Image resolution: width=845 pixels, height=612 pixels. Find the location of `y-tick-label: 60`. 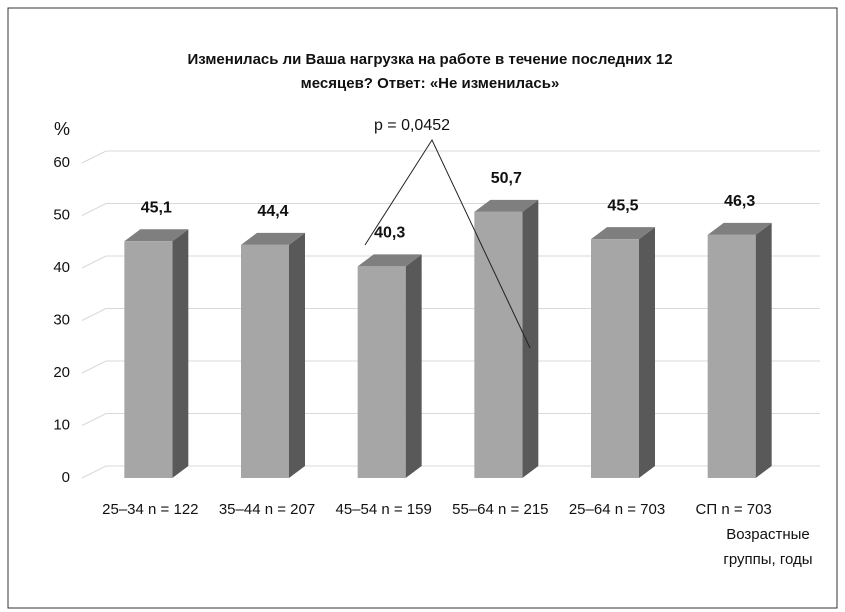

y-tick-label: 60 is located at coordinates (61, 162).